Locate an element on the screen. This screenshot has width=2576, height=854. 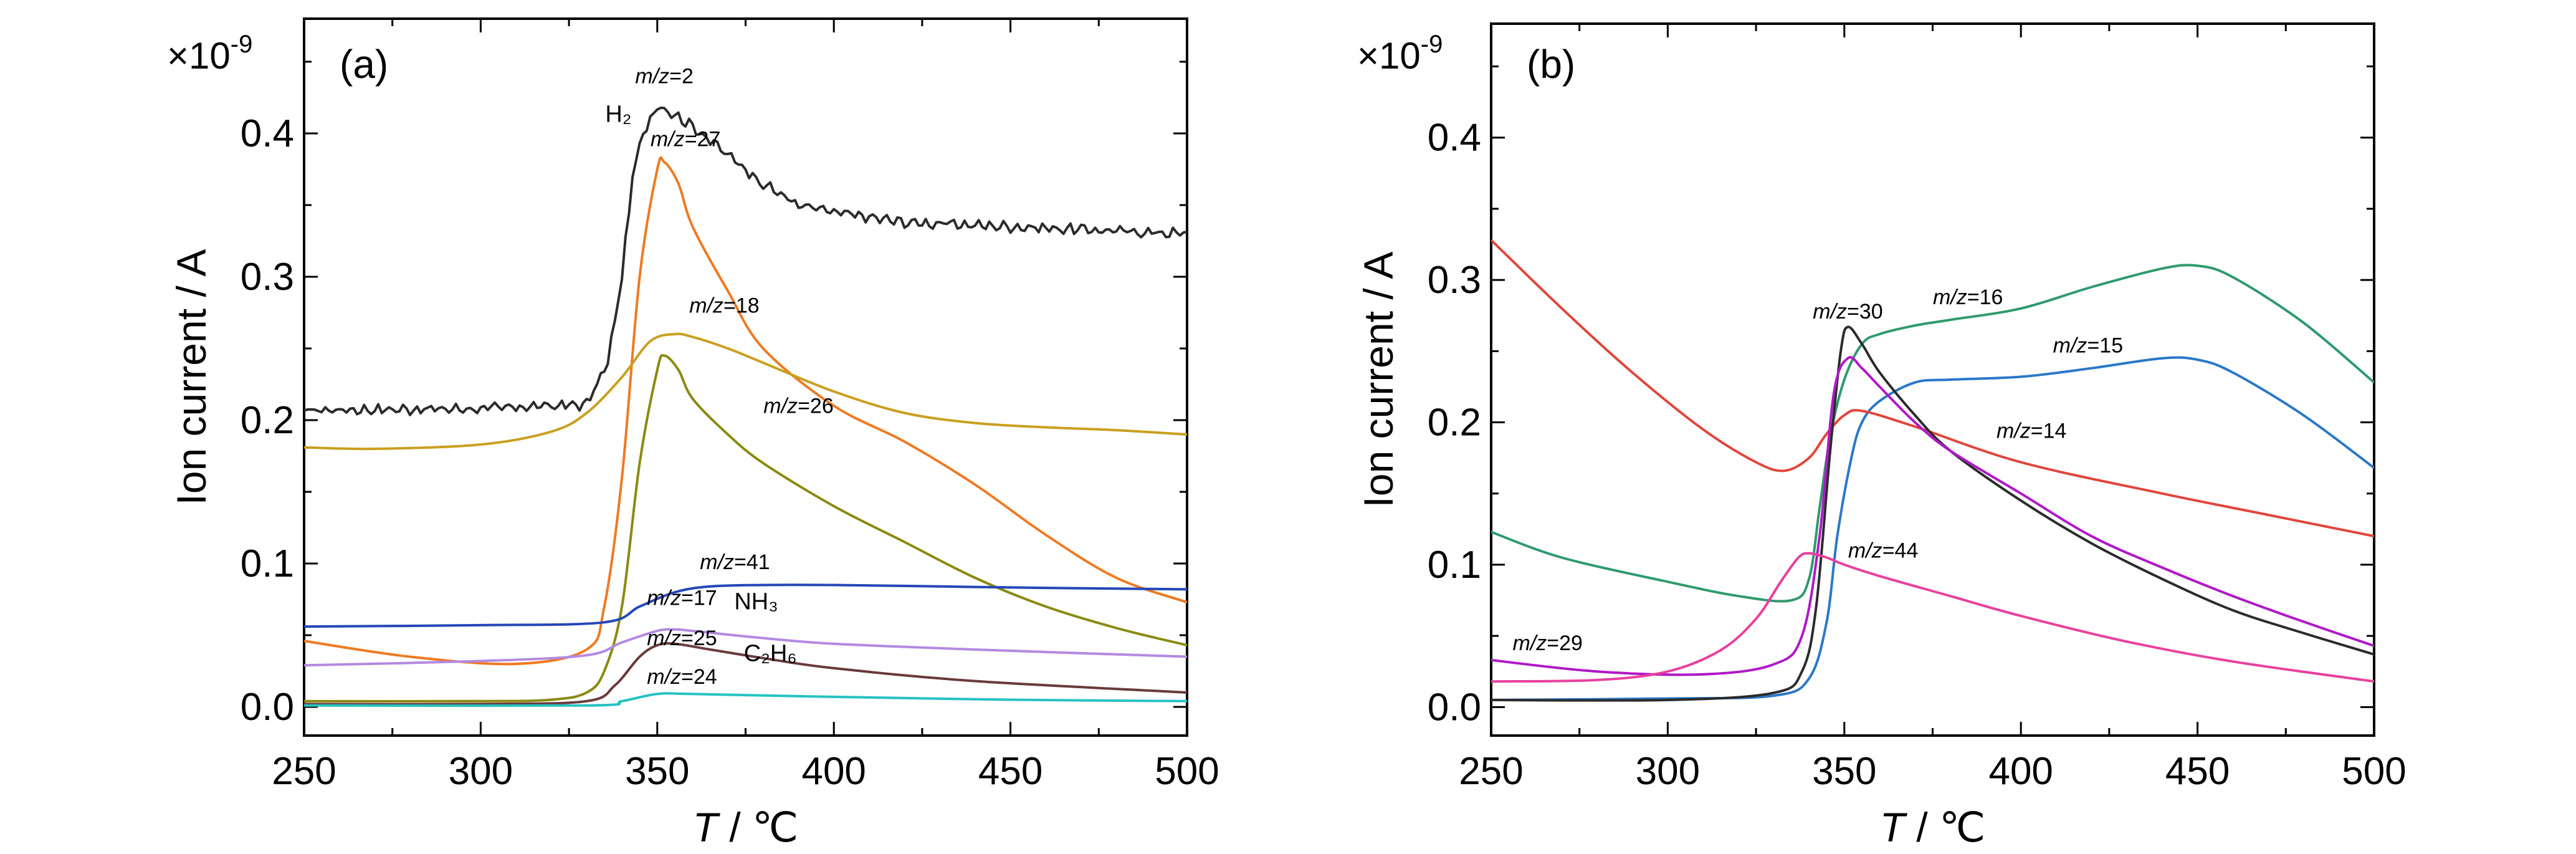
annotation-label: m/z=29 is located at coordinates (1547, 643).